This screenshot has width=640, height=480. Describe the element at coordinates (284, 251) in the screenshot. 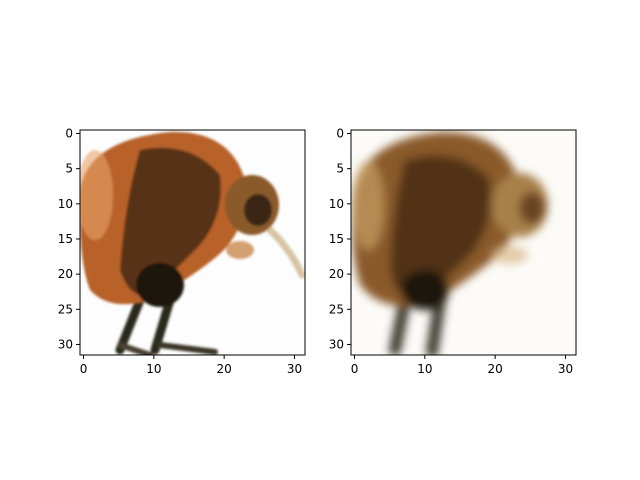

I see `left-kiwi-beak` at that location.